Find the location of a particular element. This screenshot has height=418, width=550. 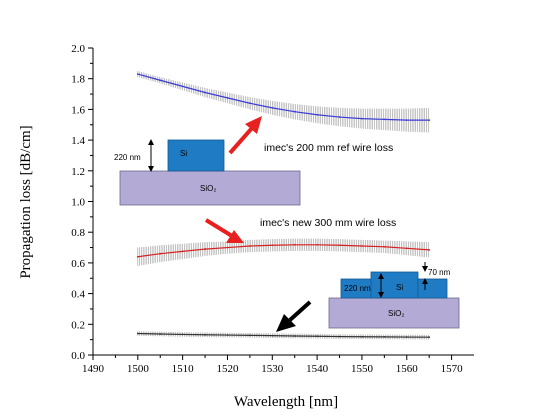

x-tick-label: 1530 is located at coordinates (272, 369).